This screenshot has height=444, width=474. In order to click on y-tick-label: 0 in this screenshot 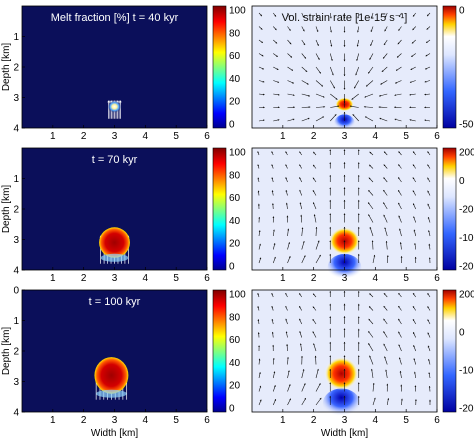, I will do `click(16, 291)`.